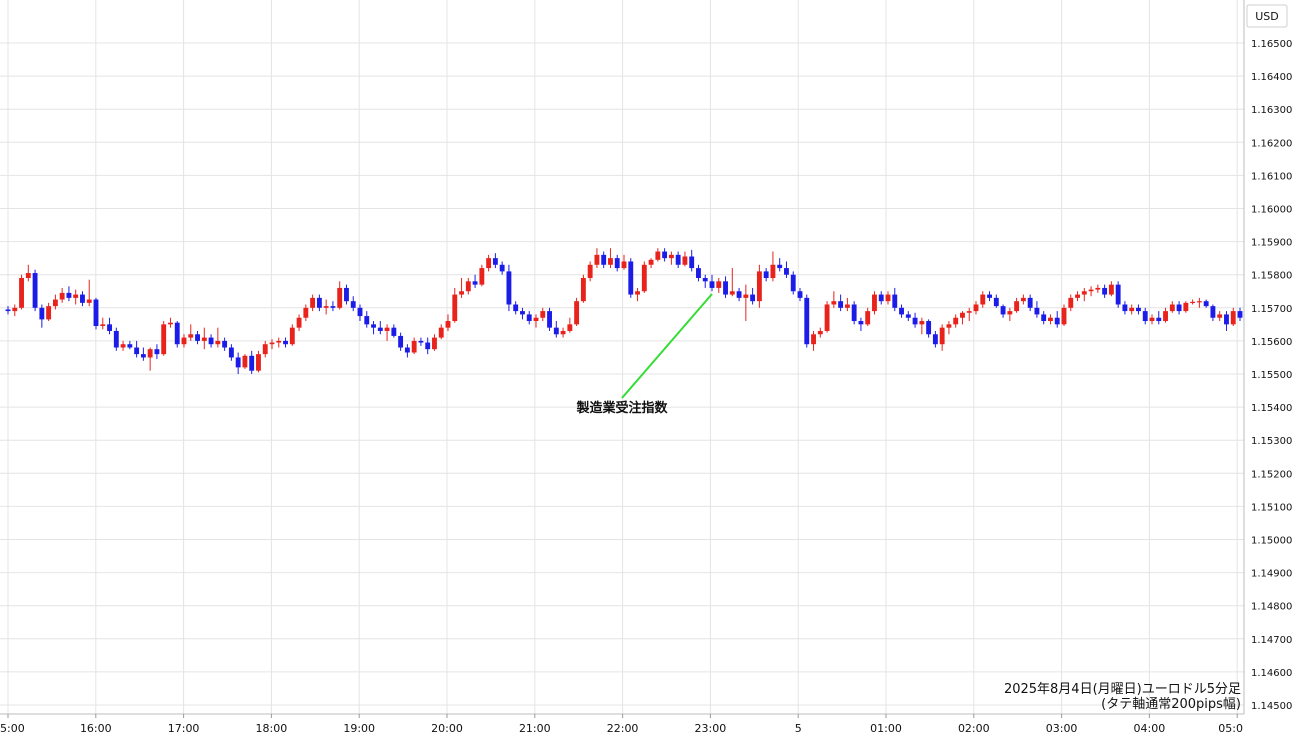 The height and width of the screenshot is (749, 1300). What do you see at coordinates (1271, 44) in the screenshot?
I see `y-tick-label: 1.16500` at bounding box center [1271, 44].